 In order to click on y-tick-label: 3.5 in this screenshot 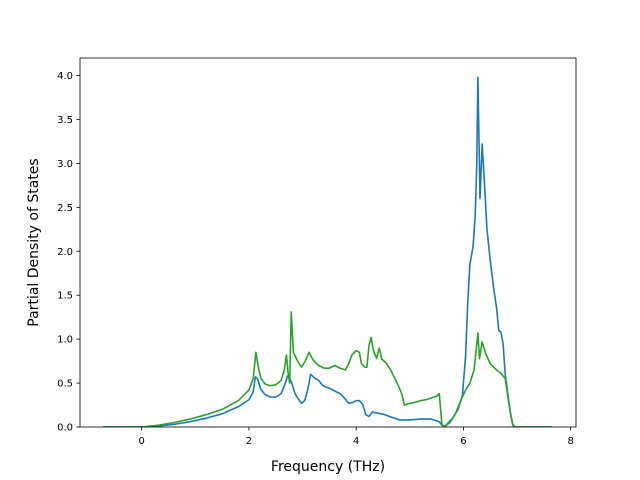, I will do `click(65, 120)`.